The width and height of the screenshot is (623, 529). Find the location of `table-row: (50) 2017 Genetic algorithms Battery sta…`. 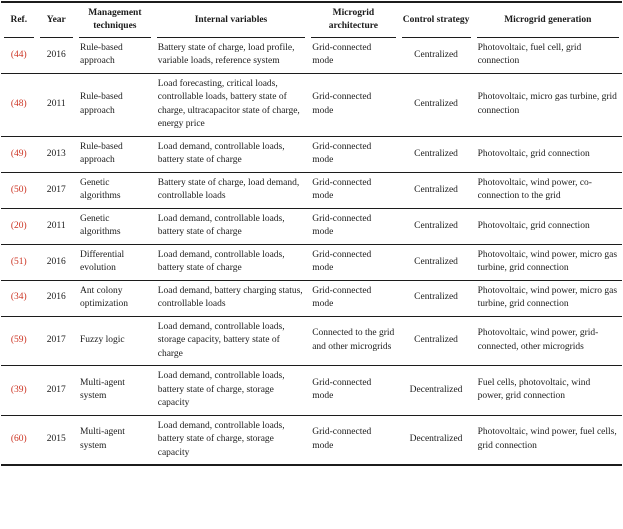

table-row: (50) 2017 Genetic algorithms Battery sta… is located at coordinates (311, 190).